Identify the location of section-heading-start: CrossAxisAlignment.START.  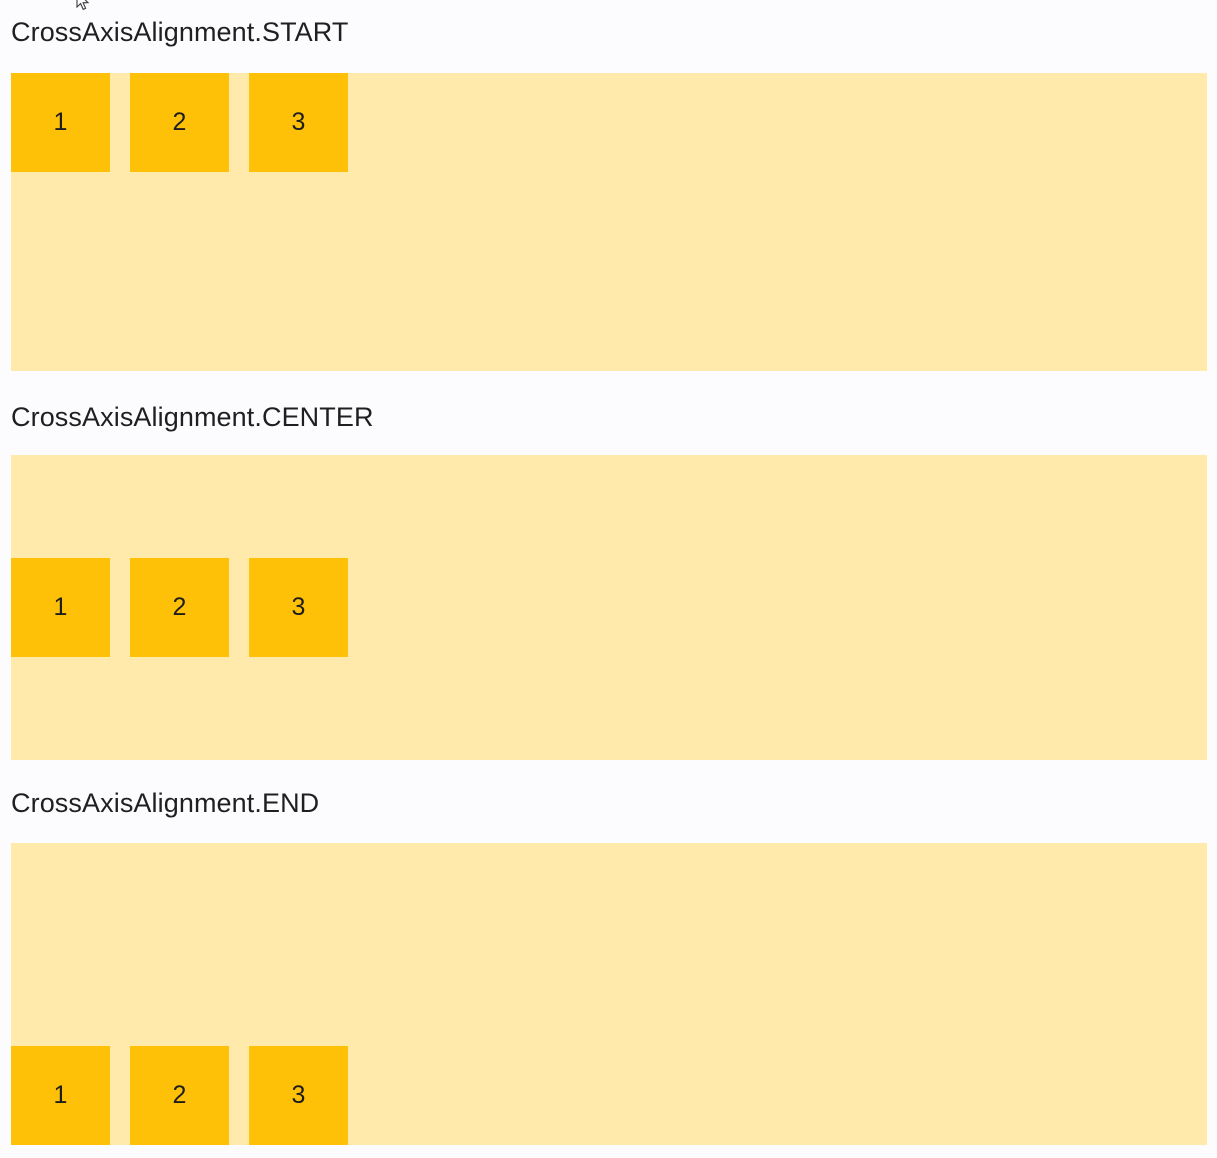
(180, 32).